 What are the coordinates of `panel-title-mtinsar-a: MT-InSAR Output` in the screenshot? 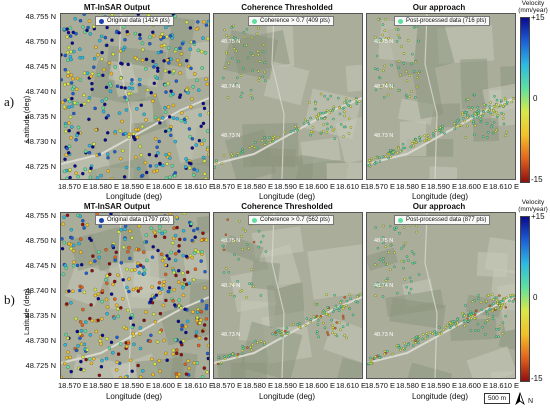 It's located at (117, 7).